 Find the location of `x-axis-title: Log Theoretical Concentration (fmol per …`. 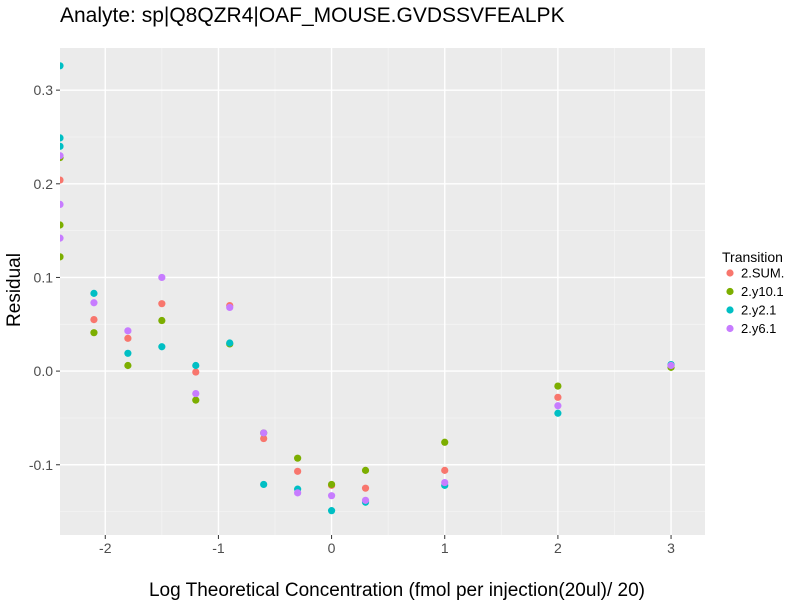

x-axis-title: Log Theoretical Concentration (fmol per … is located at coordinates (397, 590).